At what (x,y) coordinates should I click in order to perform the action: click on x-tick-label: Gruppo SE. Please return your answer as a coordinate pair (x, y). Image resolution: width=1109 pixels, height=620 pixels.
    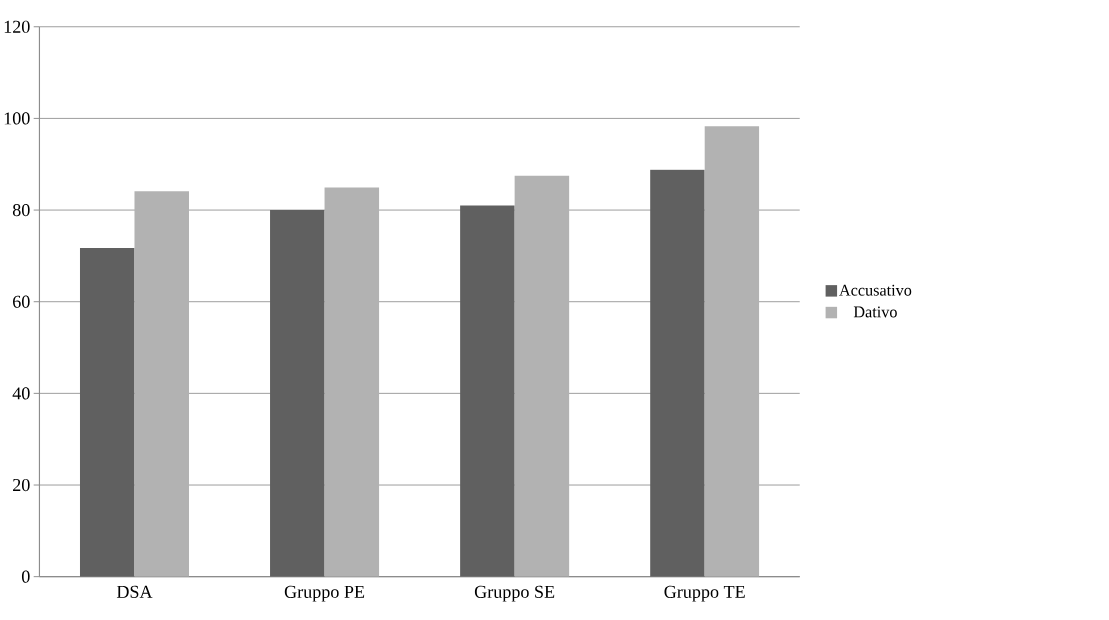
    Looking at the image, I should click on (514, 593).